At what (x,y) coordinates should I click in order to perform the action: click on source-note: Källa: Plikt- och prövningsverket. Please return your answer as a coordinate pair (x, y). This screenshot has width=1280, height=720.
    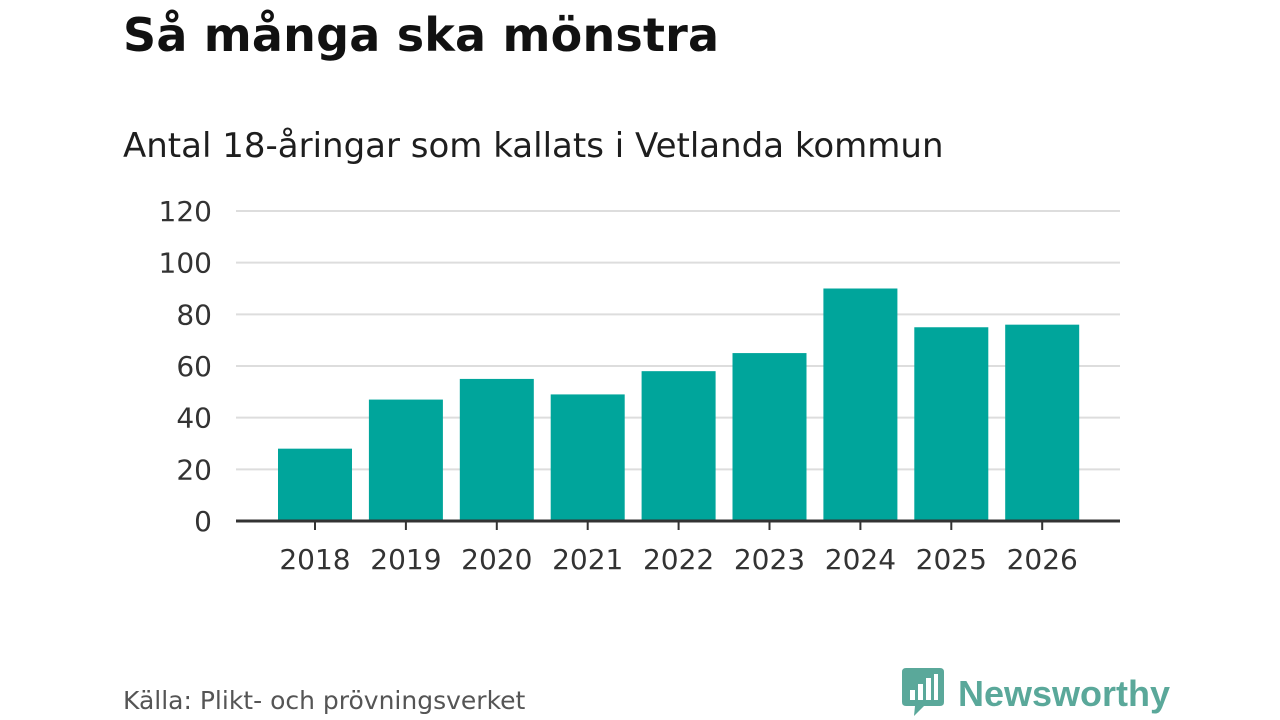
    Looking at the image, I should click on (324, 700).